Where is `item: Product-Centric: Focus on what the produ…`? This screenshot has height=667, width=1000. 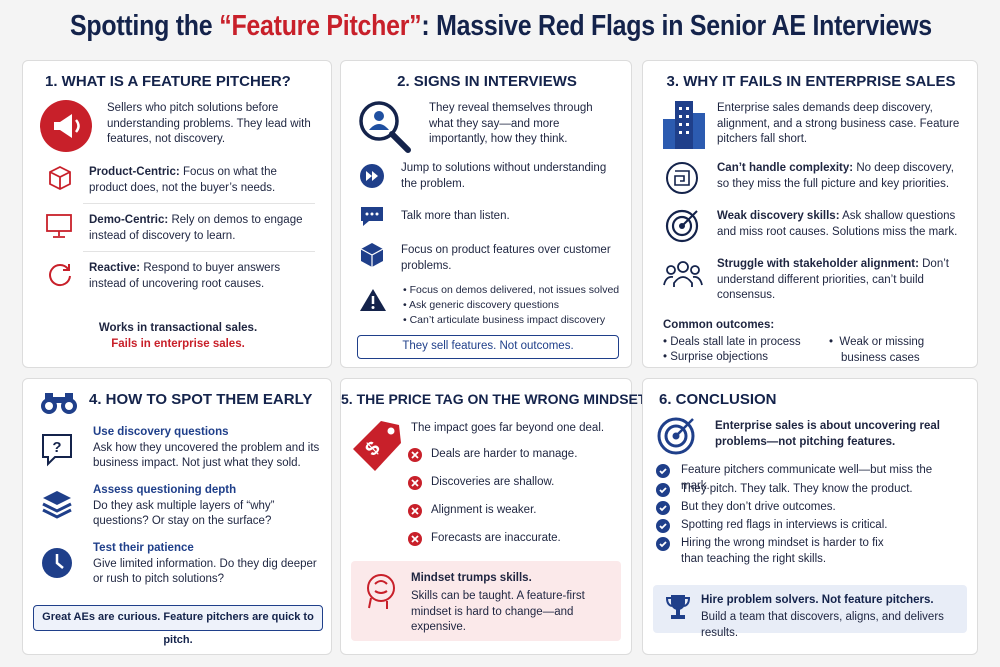
item: Product-Centric: Focus on what the produ… is located at coordinates (199, 180).